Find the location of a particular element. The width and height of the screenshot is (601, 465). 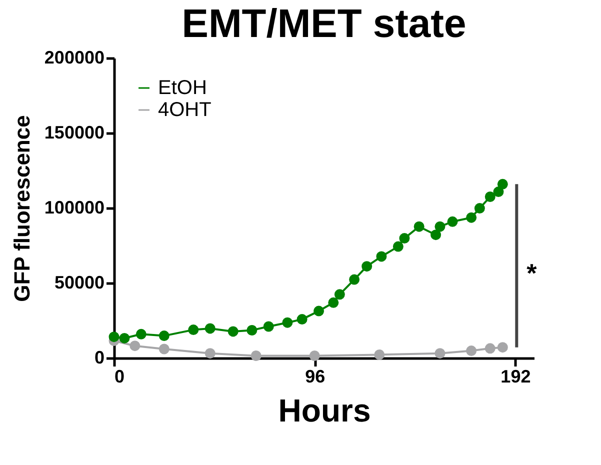

y-tick-label: 50000 is located at coordinates (79, 282).